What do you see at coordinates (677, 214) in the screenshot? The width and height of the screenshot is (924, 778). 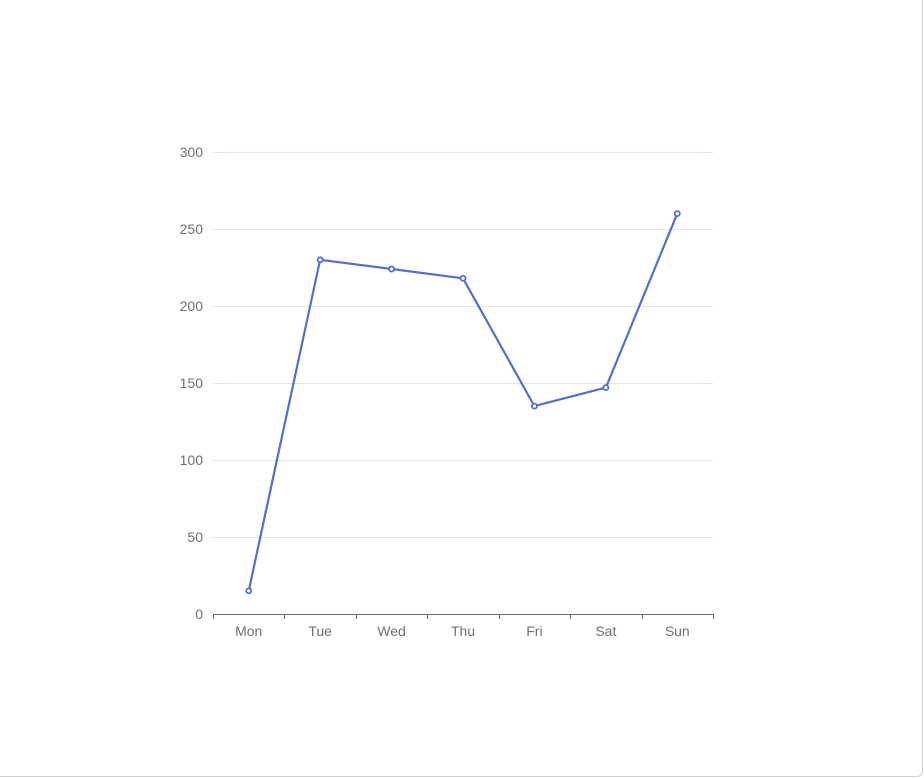 I see `data-point-sun` at bounding box center [677, 214].